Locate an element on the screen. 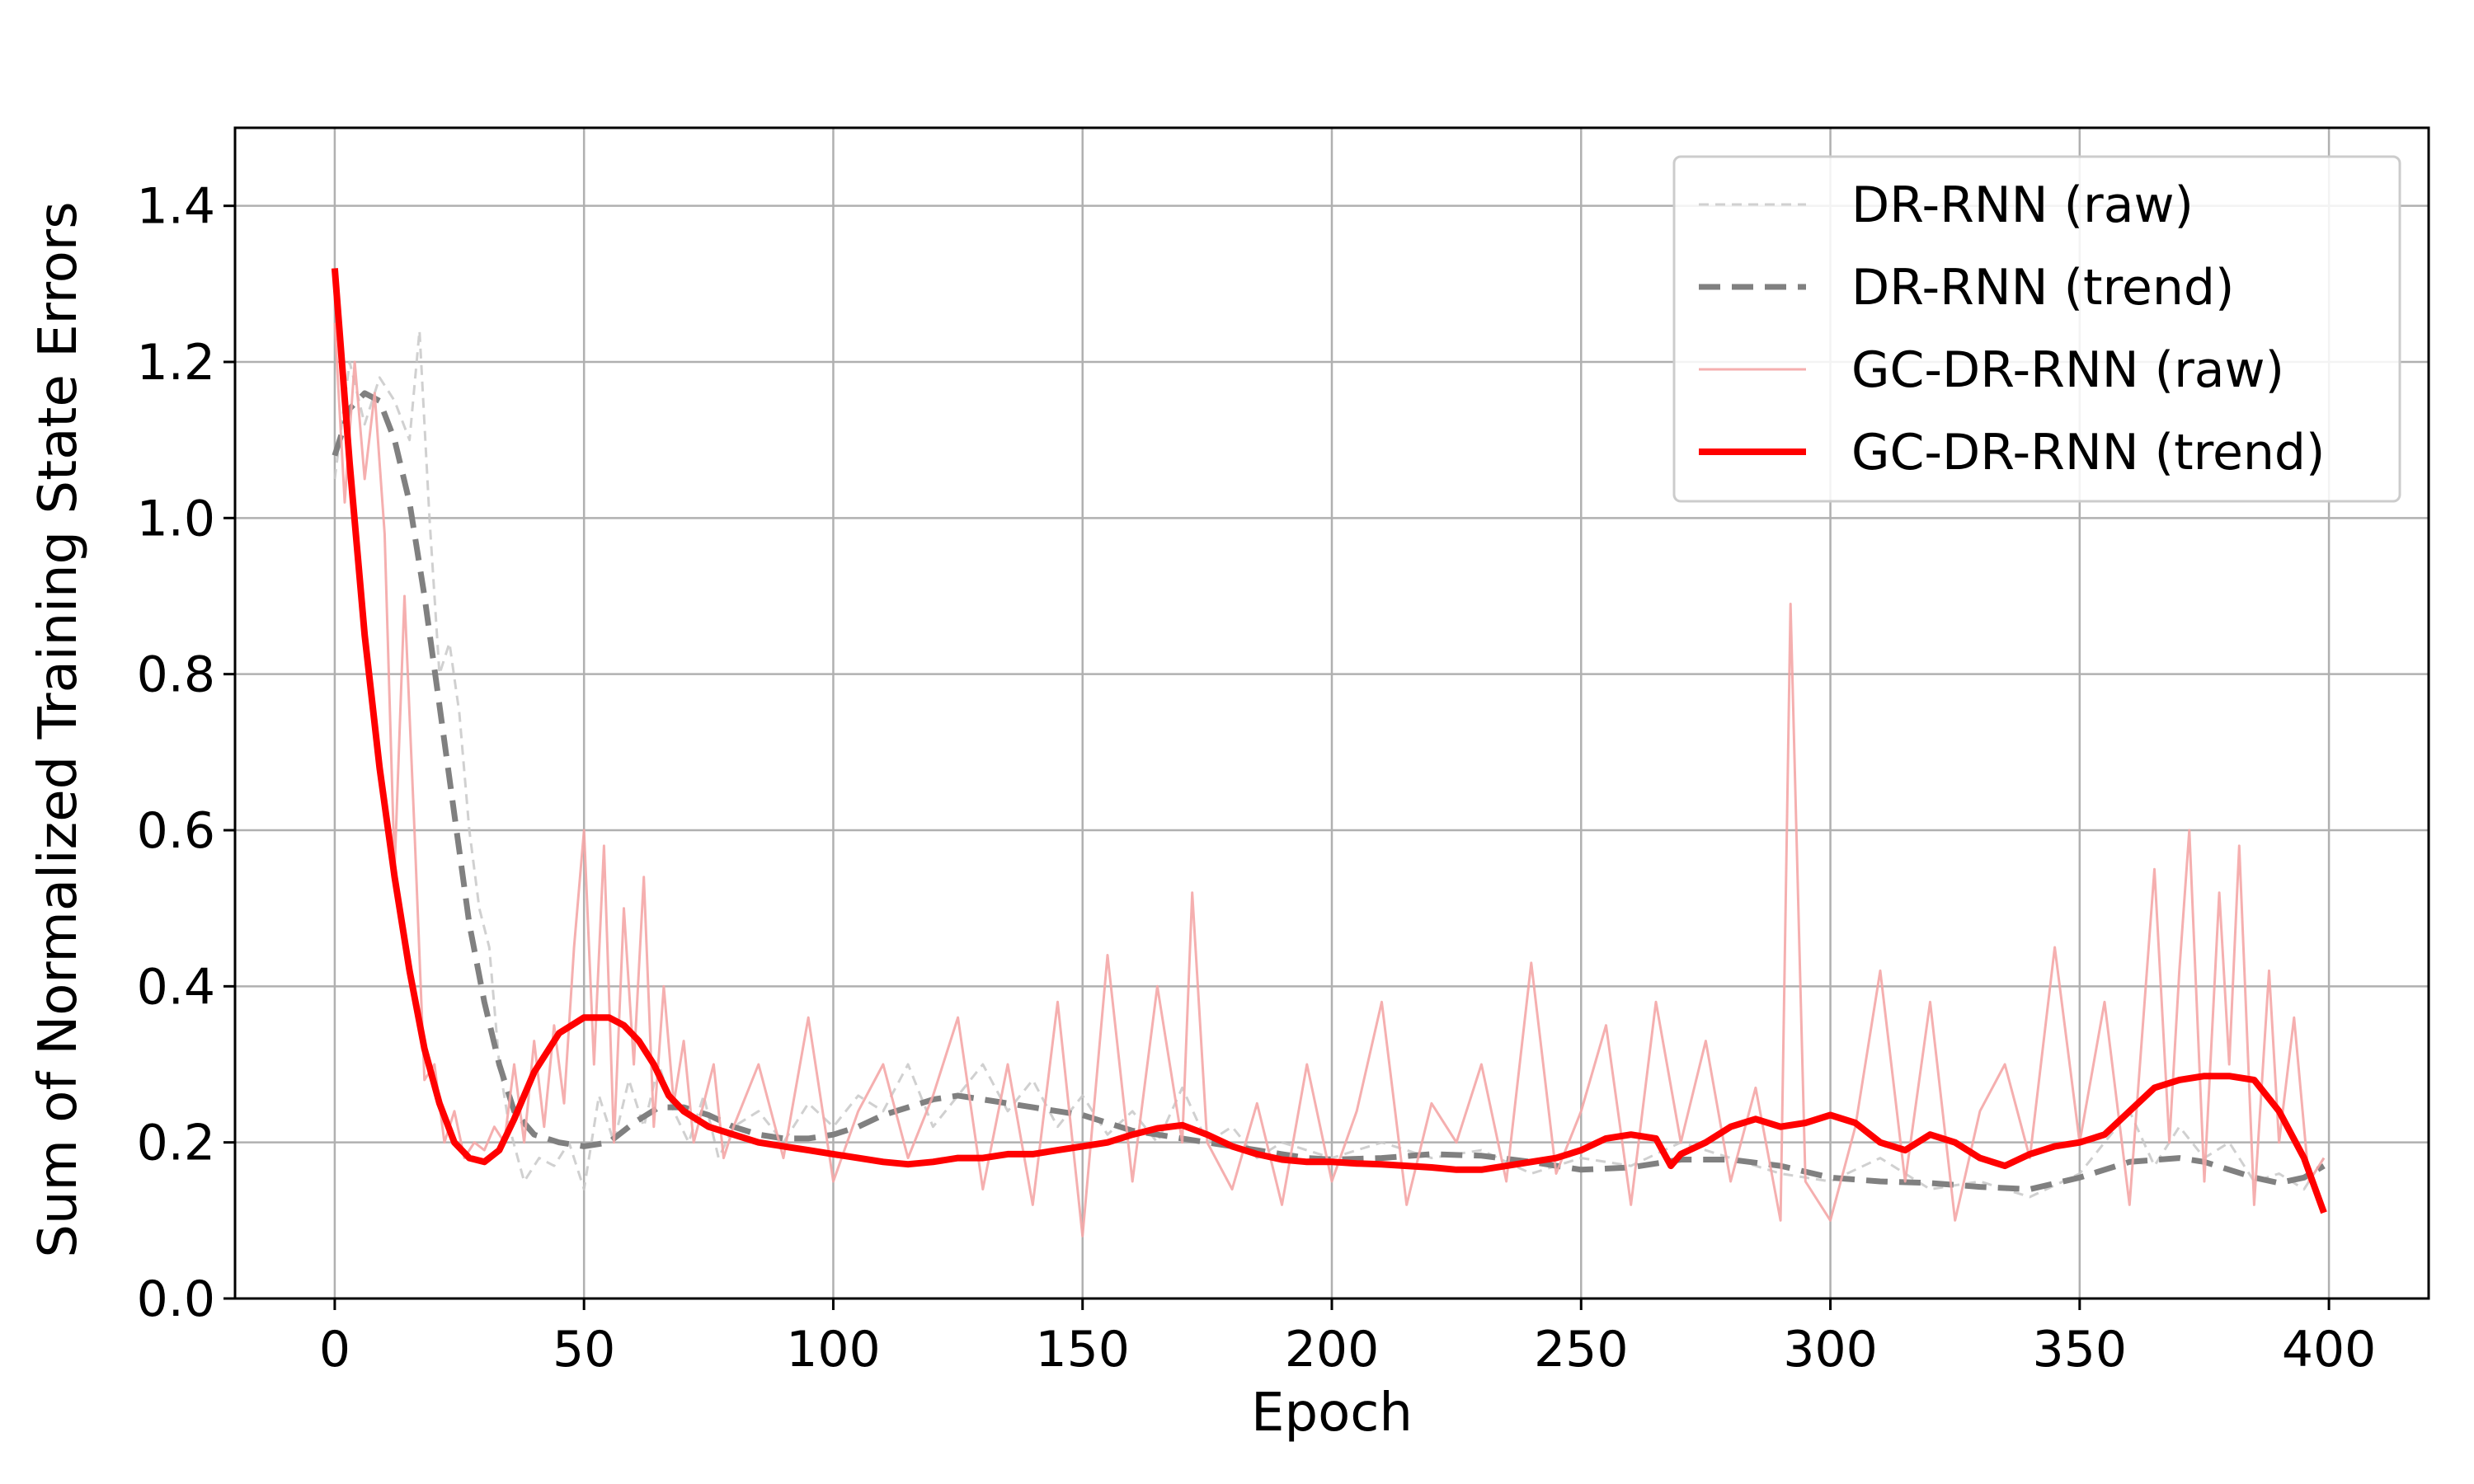  y-tick-label: 1.2 is located at coordinates (176, 363).